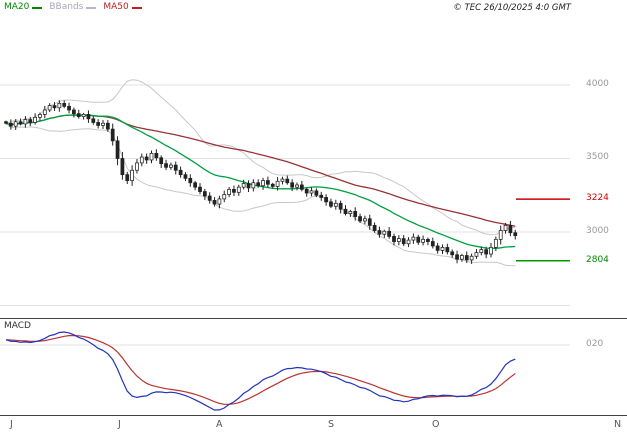  I want to click on macd-panel-title: MACD, so click(17, 326).